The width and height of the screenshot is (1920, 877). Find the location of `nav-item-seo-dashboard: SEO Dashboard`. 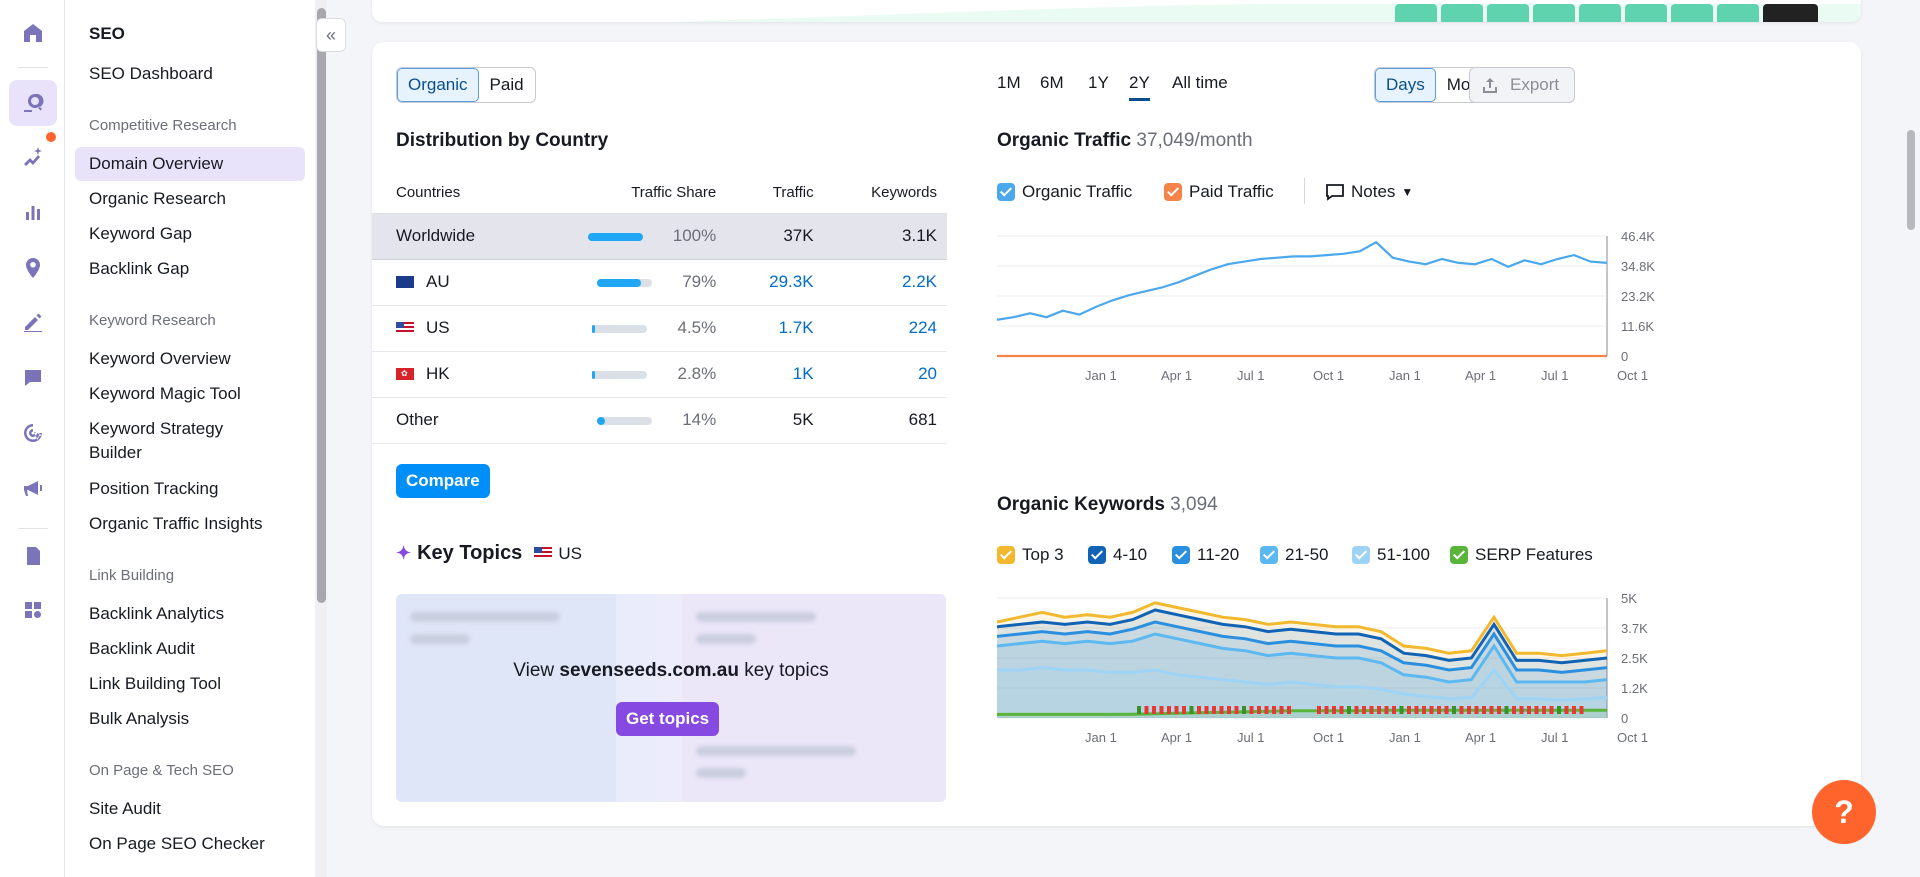

nav-item-seo-dashboard: SEO Dashboard is located at coordinates (151, 73).